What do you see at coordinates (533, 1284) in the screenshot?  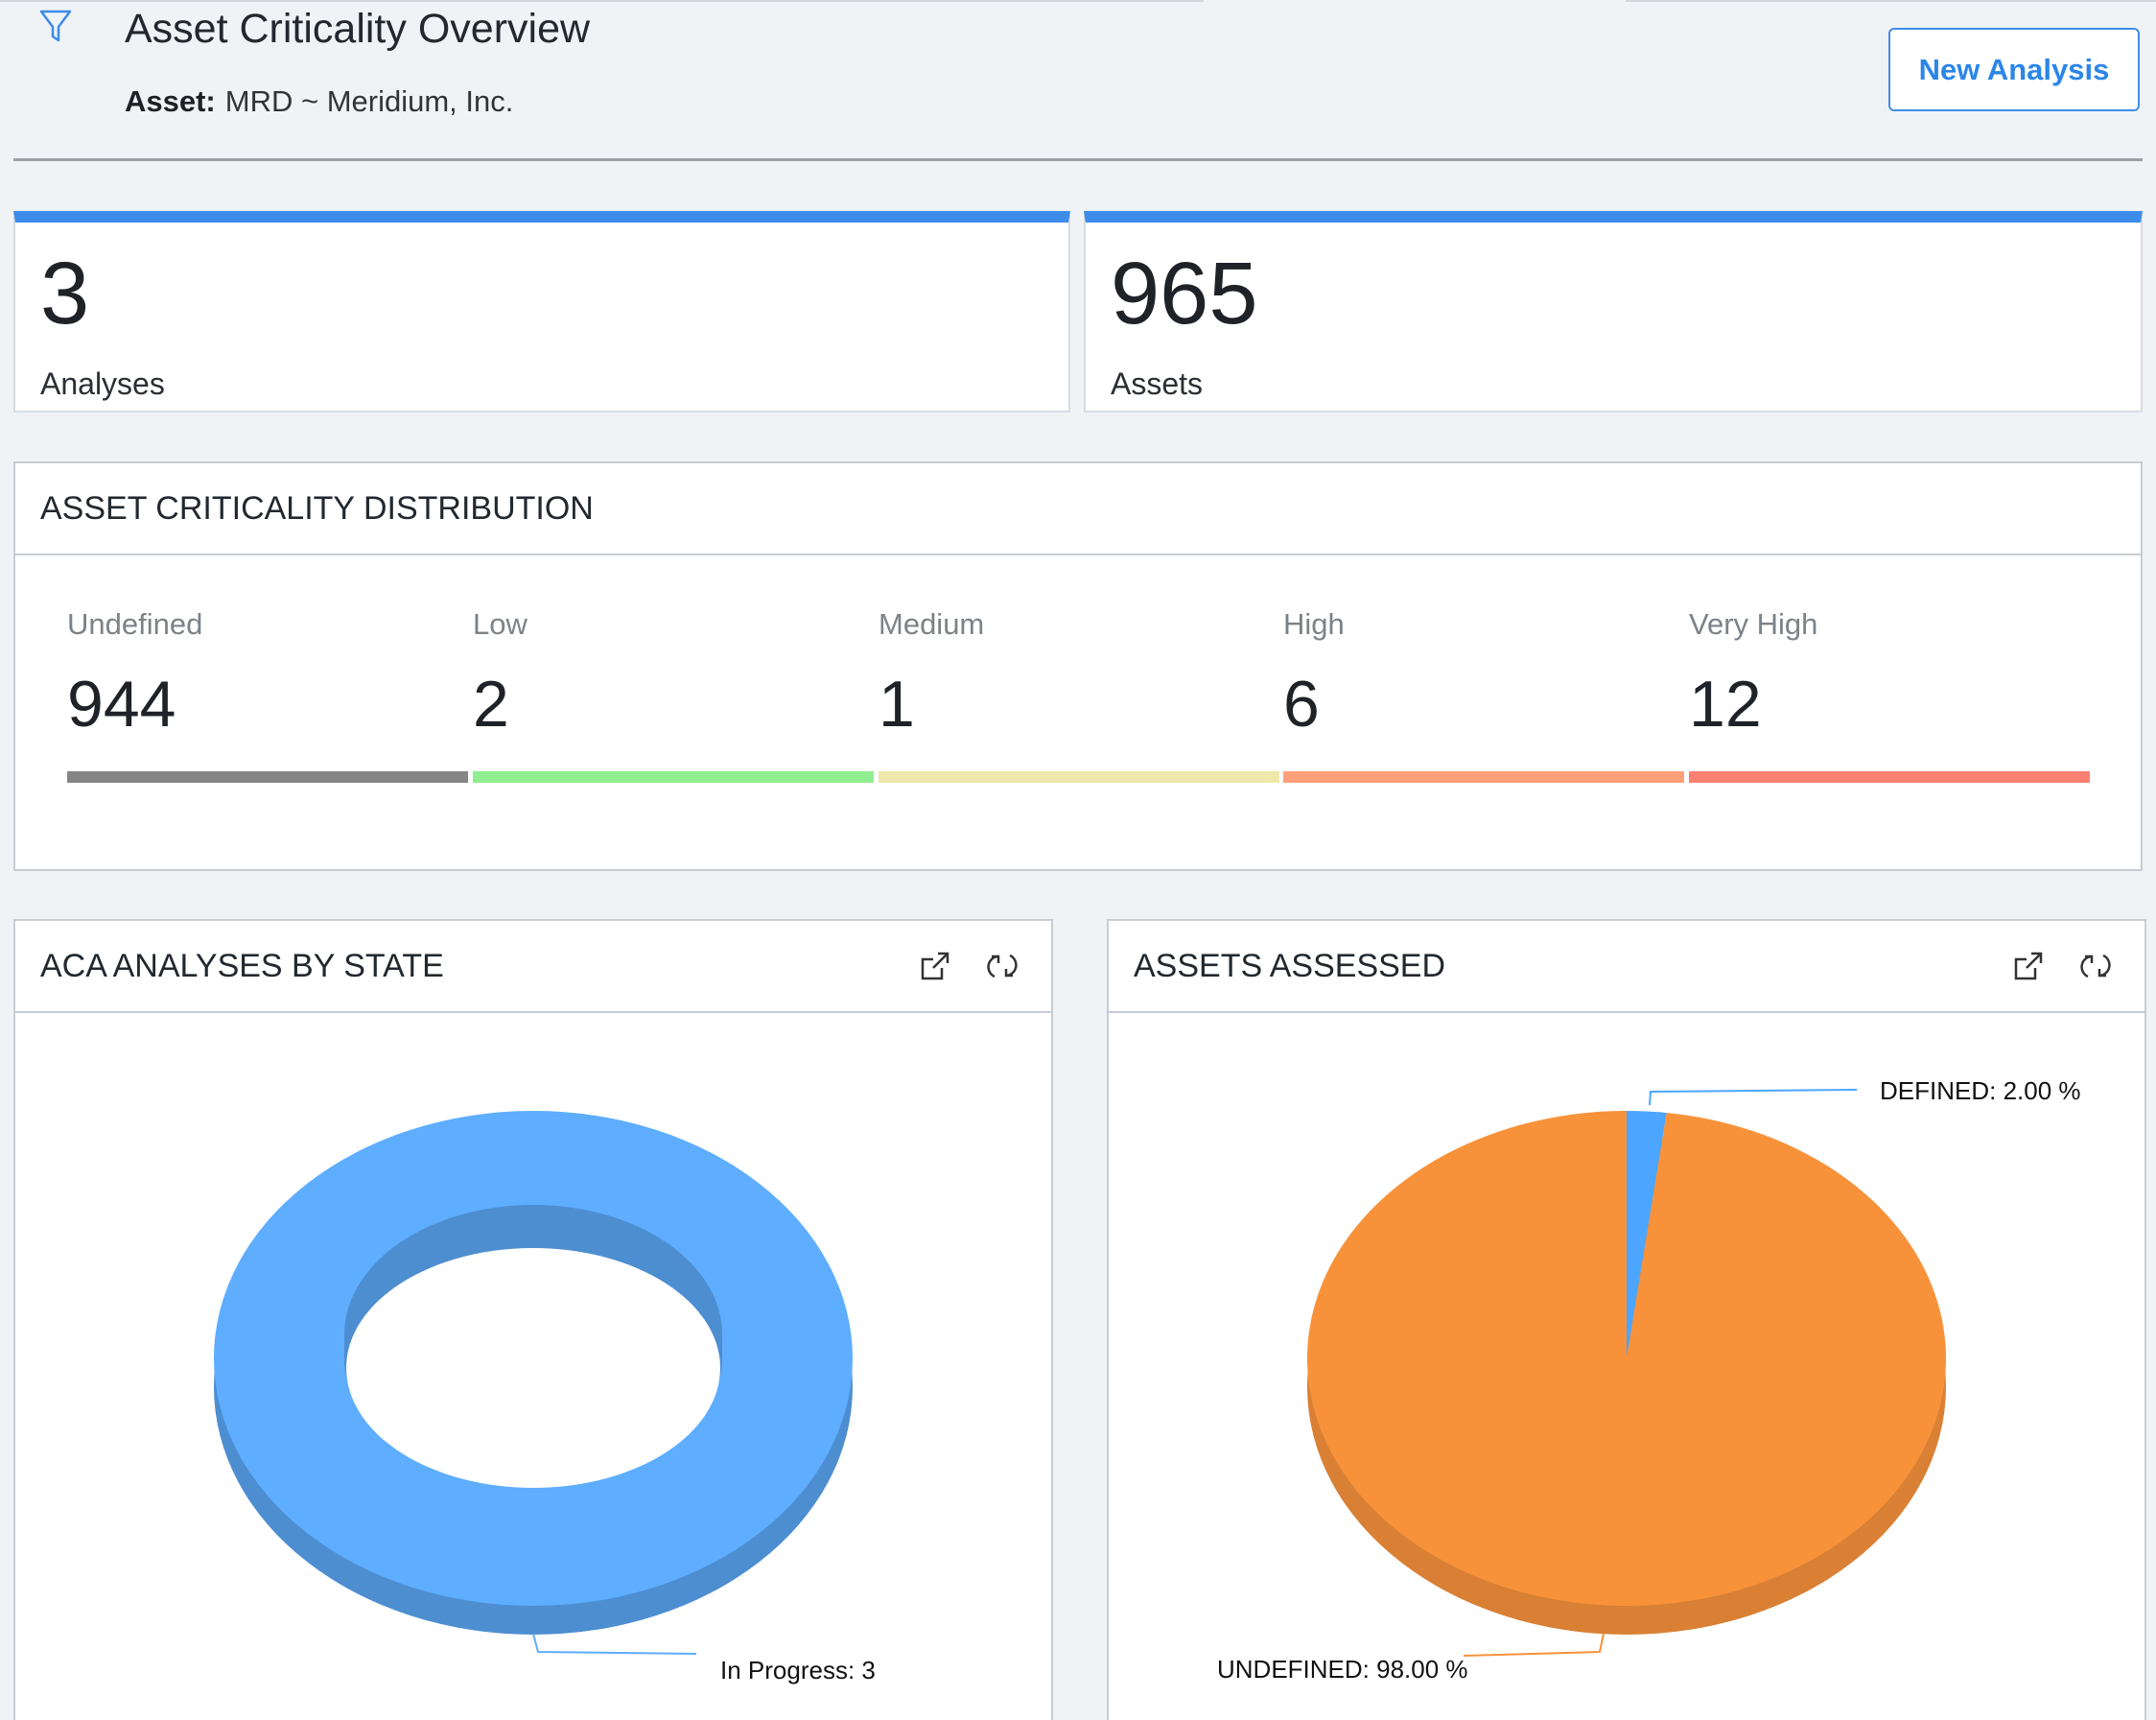 I see `donut-inner-wall` at bounding box center [533, 1284].